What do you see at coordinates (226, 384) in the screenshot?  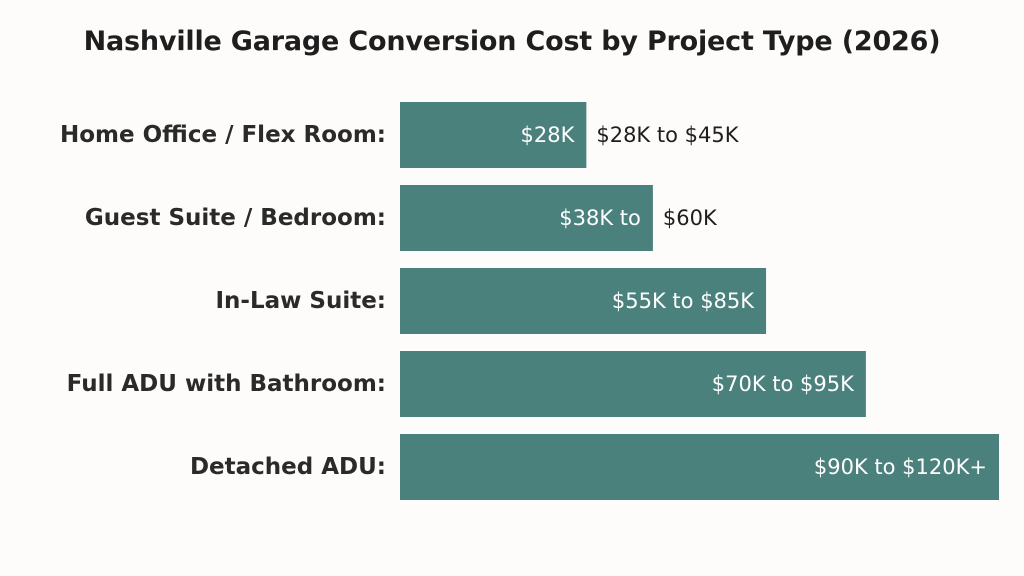 I see `category-label-4: Full ADU with Bathroom:` at bounding box center [226, 384].